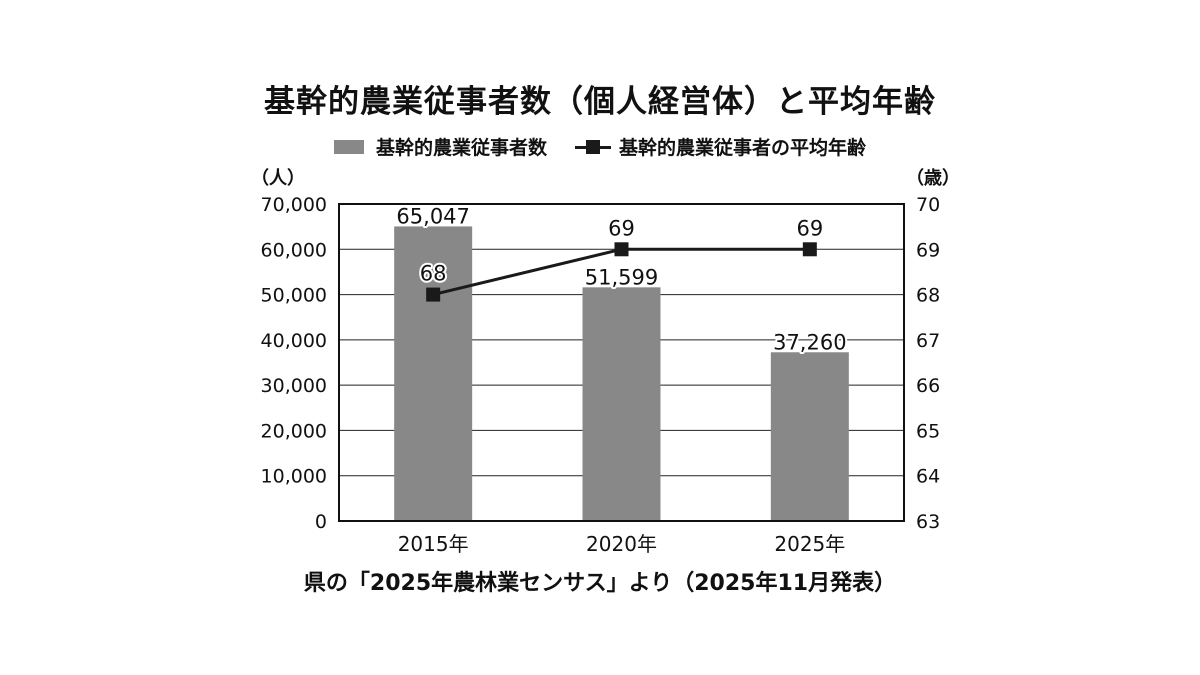 The width and height of the screenshot is (1200, 675). I want to click on x-tick-label: 2015年, so click(433, 544).